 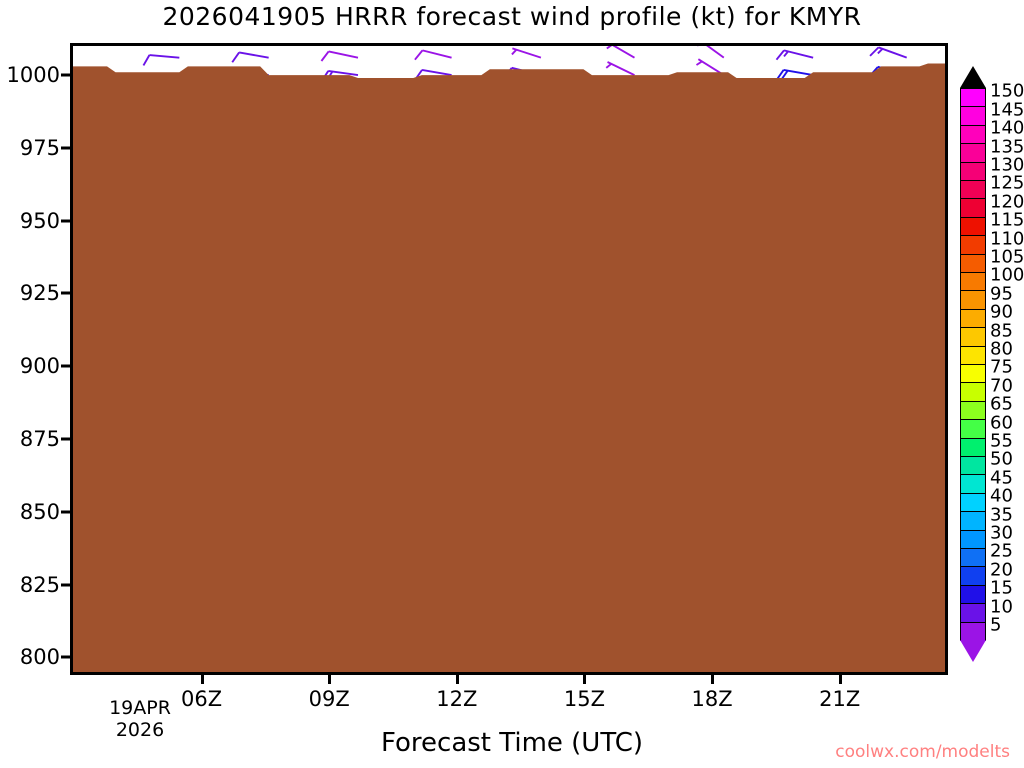 I want to click on y-tick-label: 925, so click(x=39, y=293).